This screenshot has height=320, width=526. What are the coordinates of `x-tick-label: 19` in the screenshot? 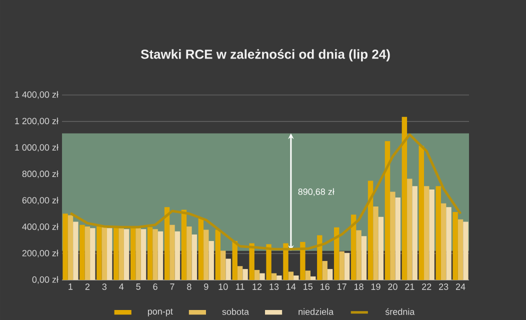 It's located at (375, 286).